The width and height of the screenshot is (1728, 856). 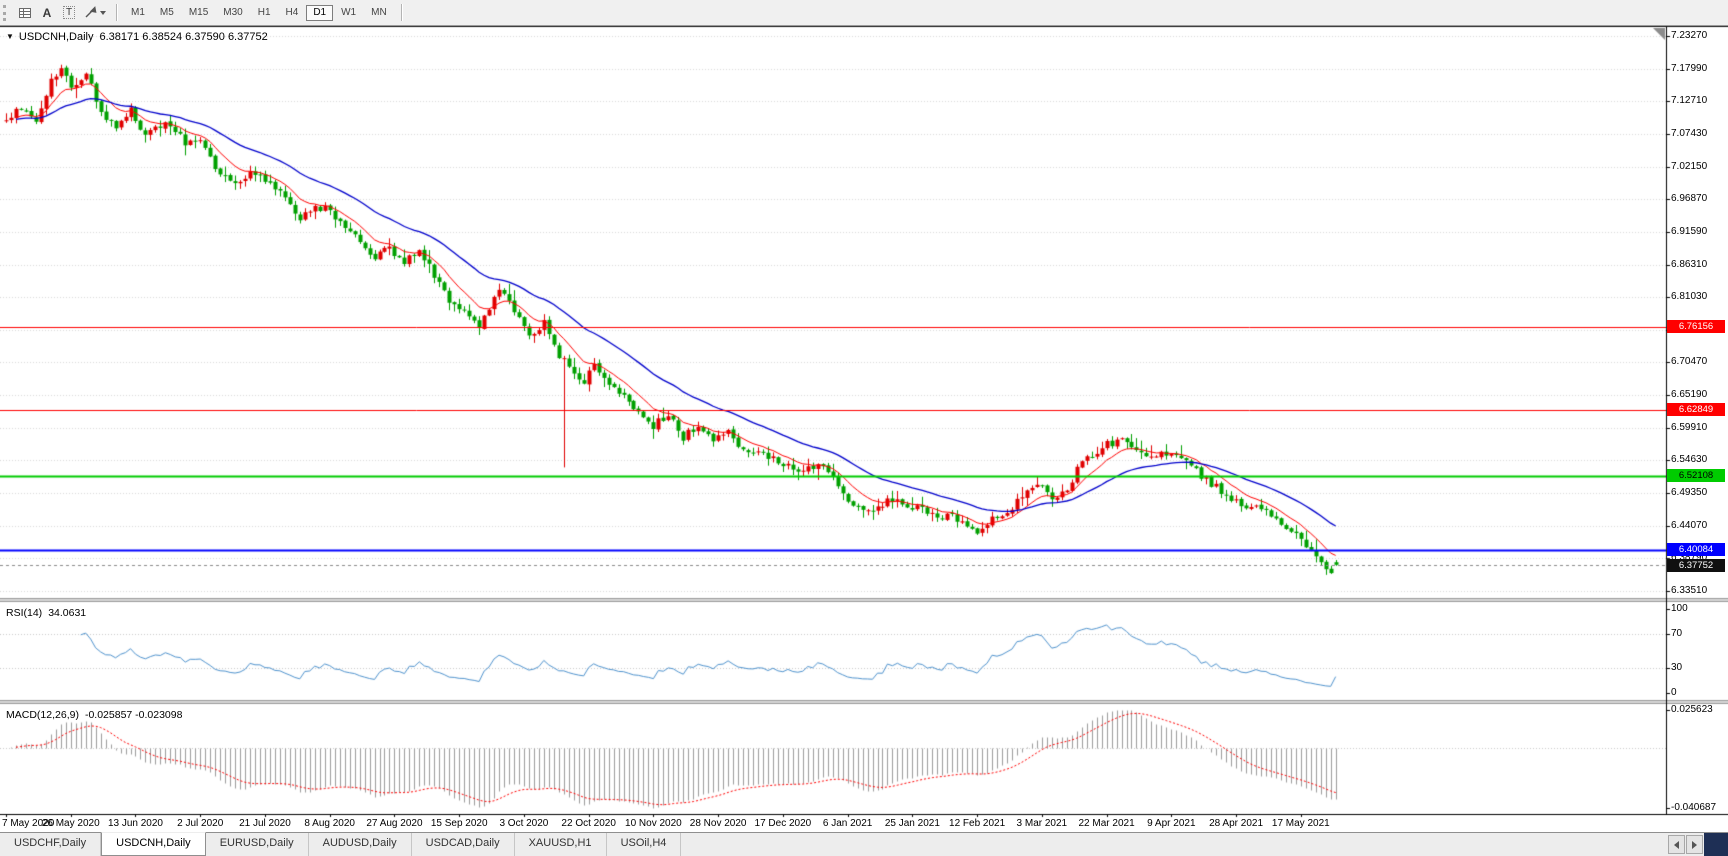 What do you see at coordinates (24, 613) in the screenshot?
I see `rsi-name: RSI(14)` at bounding box center [24, 613].